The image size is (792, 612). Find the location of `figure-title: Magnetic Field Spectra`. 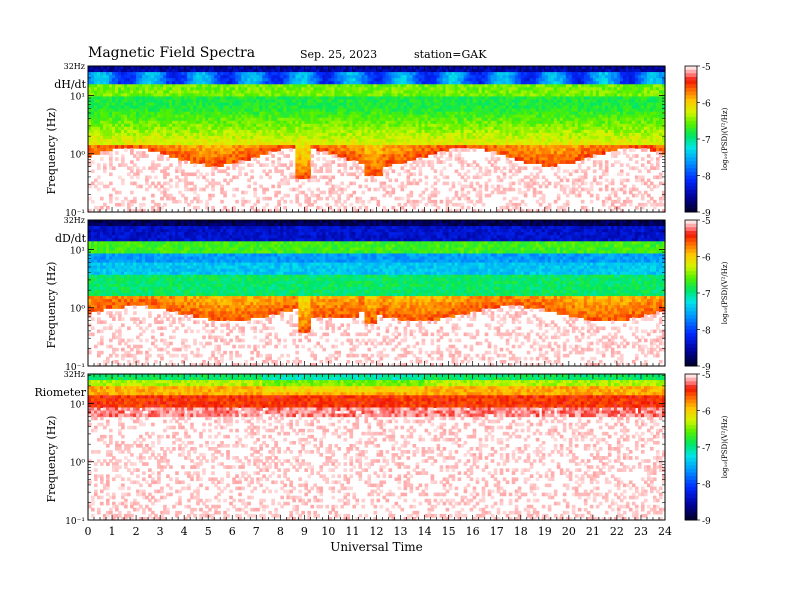

figure-title: Magnetic Field Spectra is located at coordinates (172, 53).